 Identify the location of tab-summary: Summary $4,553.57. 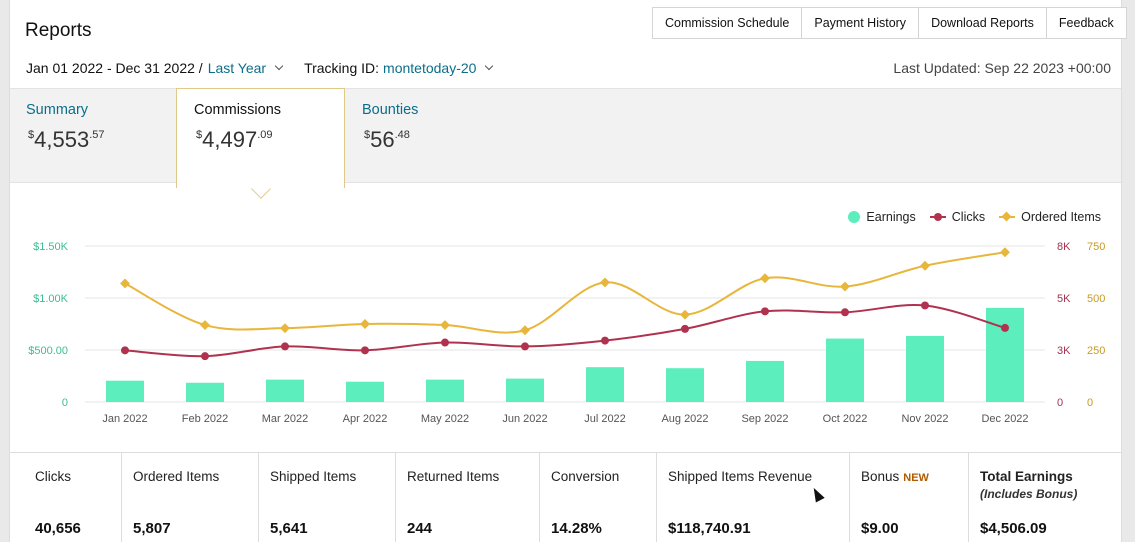
(93, 136).